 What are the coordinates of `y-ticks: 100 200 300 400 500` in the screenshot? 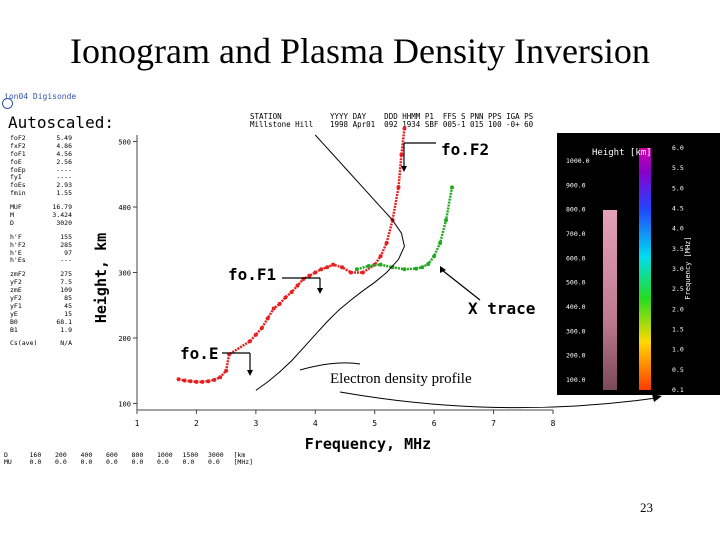 It's located at (127, 273).